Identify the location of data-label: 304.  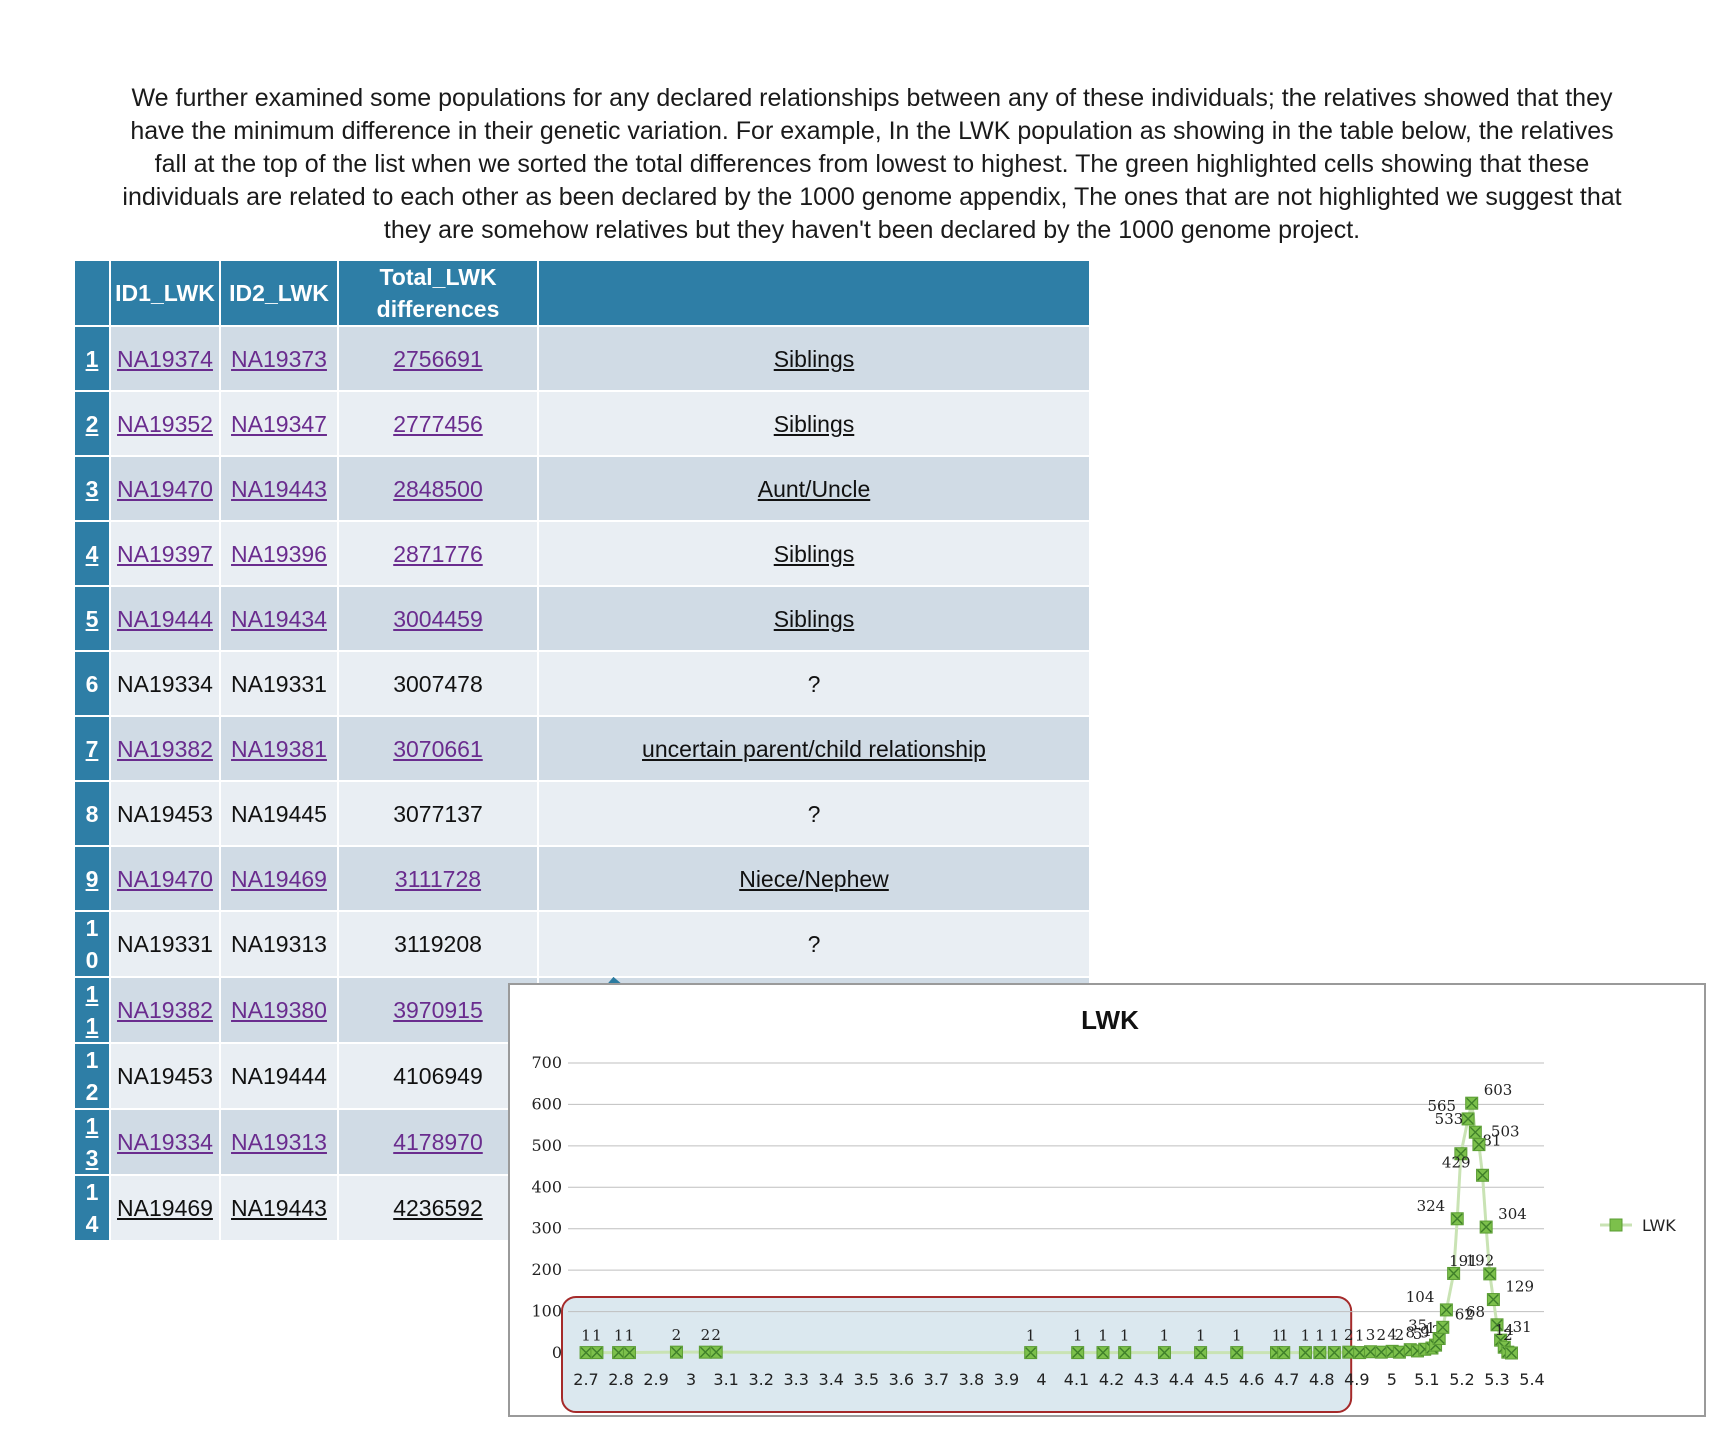
(1512, 1214).